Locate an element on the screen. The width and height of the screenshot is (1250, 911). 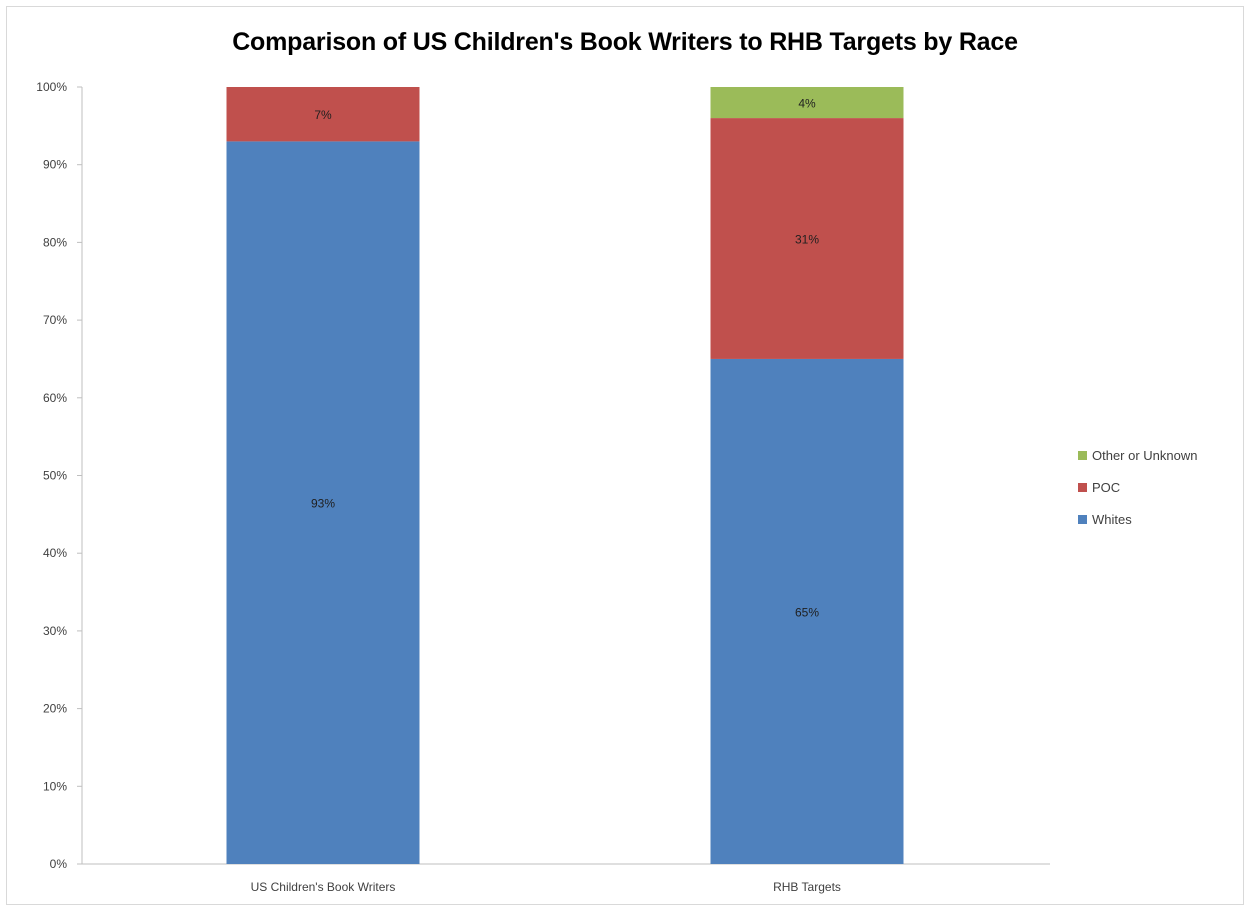
data-label: 4% is located at coordinates (807, 104).